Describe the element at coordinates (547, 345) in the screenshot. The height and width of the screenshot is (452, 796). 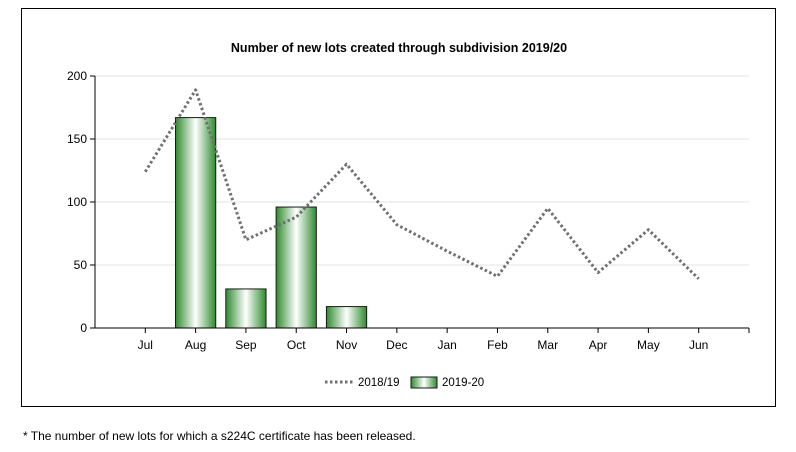
I see `x-tick-label: Mar` at that location.